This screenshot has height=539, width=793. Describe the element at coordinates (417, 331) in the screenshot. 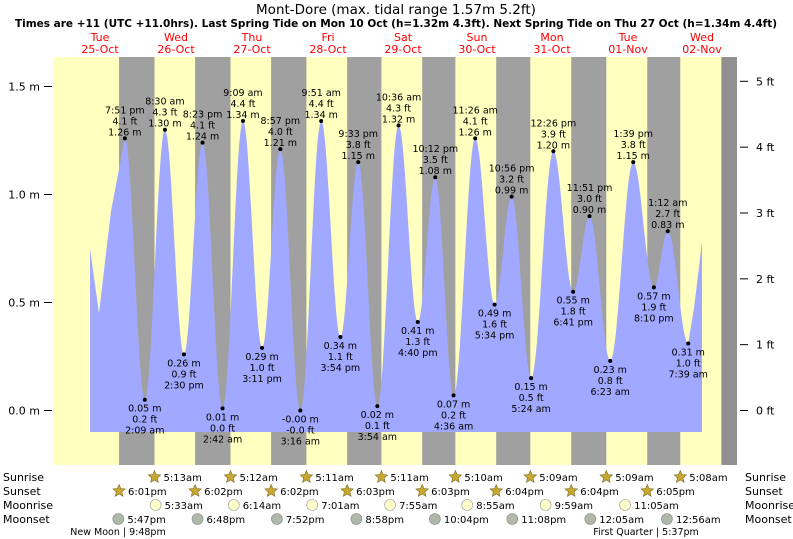

I see `tide-height-m-label: 0.41 m` at that location.